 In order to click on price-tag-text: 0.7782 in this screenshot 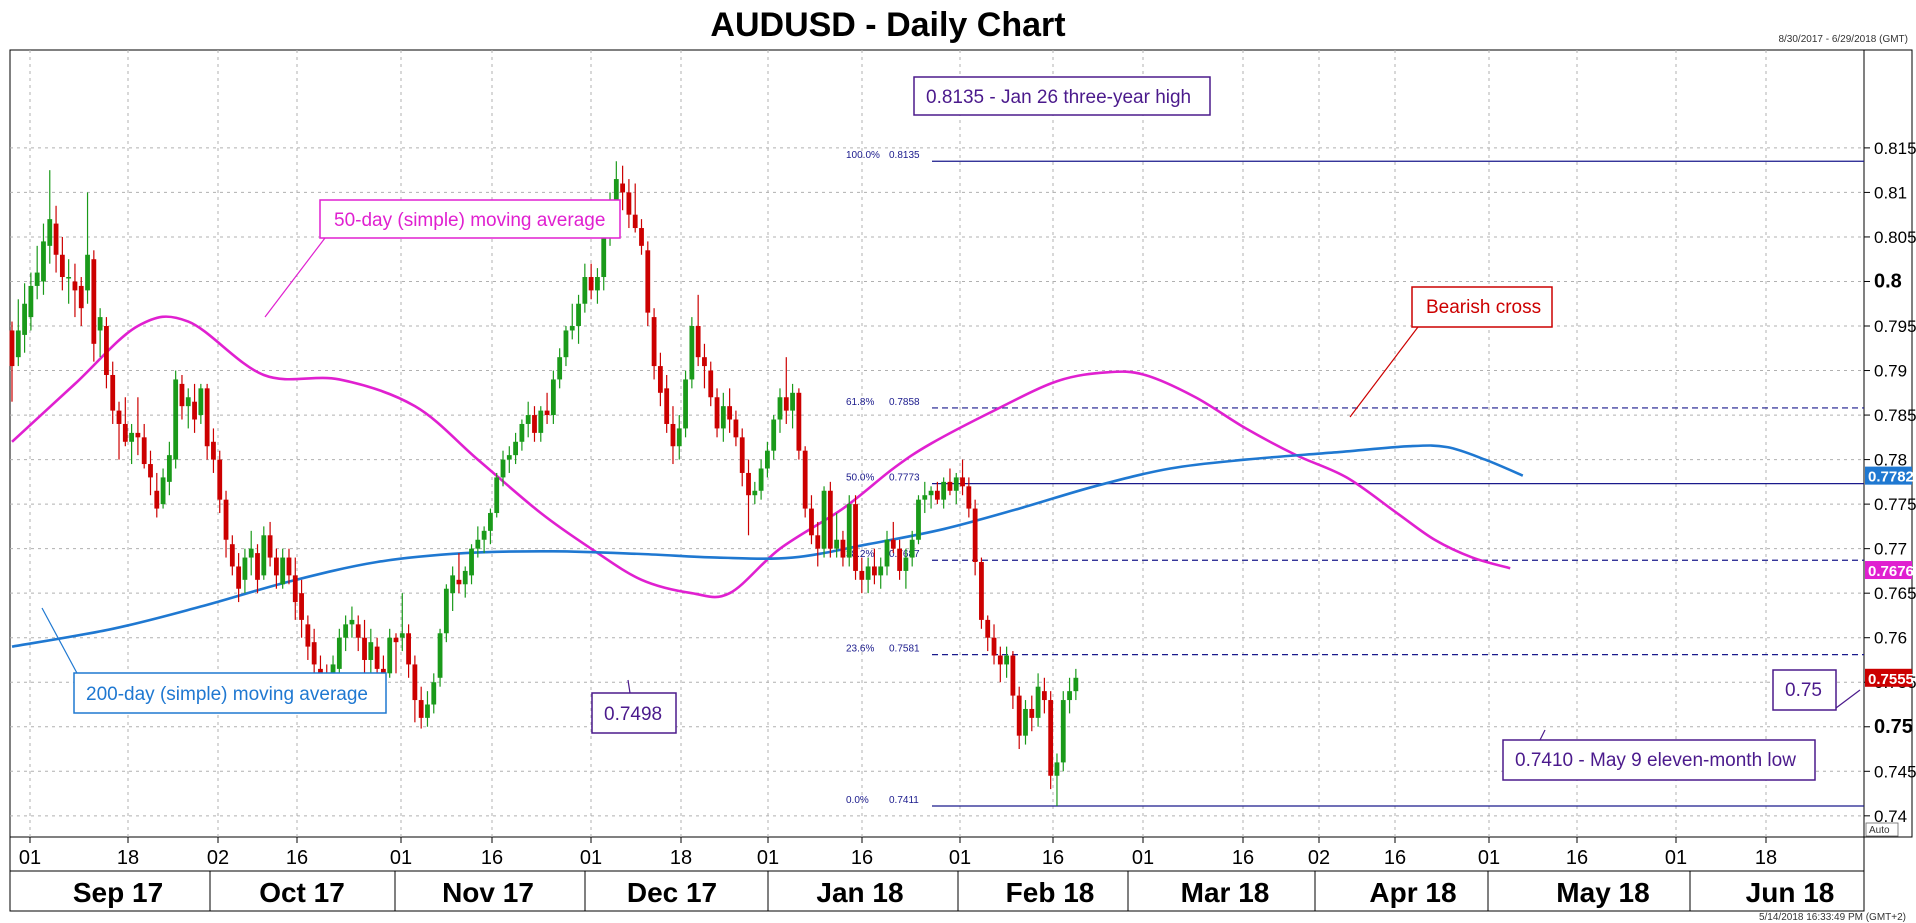, I will do `click(1891, 477)`.